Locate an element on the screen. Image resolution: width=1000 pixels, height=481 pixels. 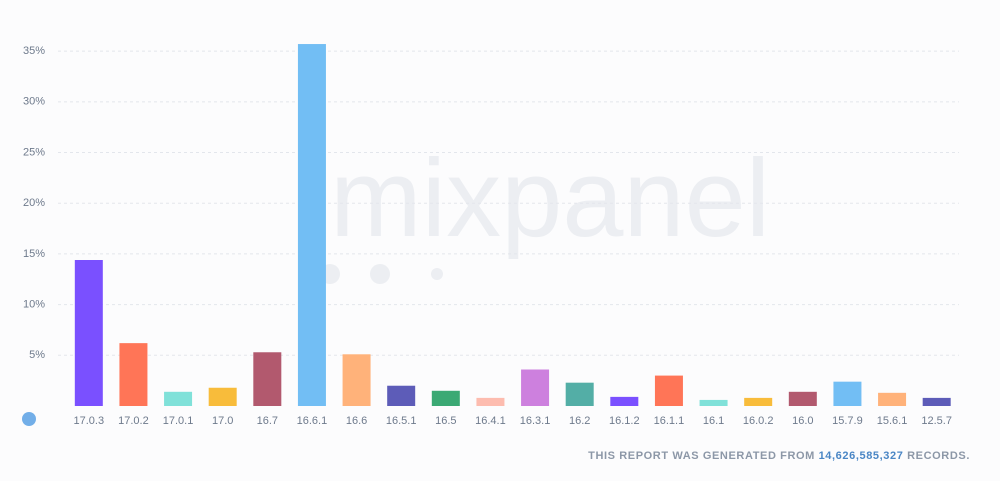
y-tick-label: 10% is located at coordinates (34, 305).